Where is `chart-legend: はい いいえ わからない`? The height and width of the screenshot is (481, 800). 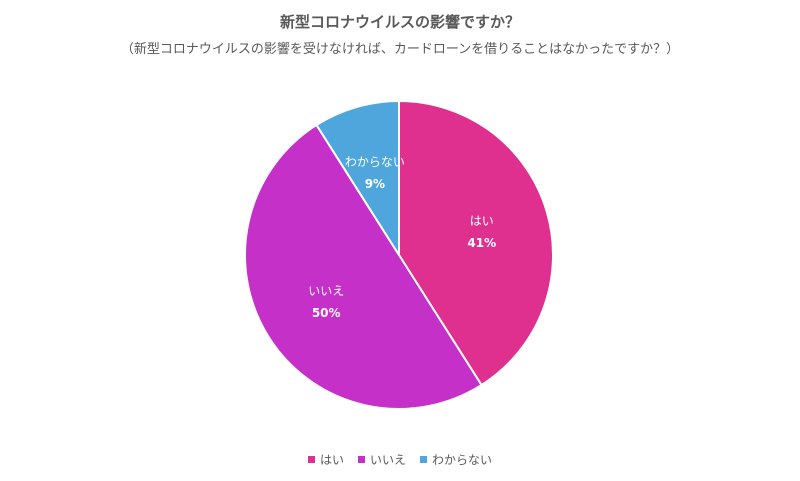 chart-legend: はい いいえ わからない is located at coordinates (400, 459).